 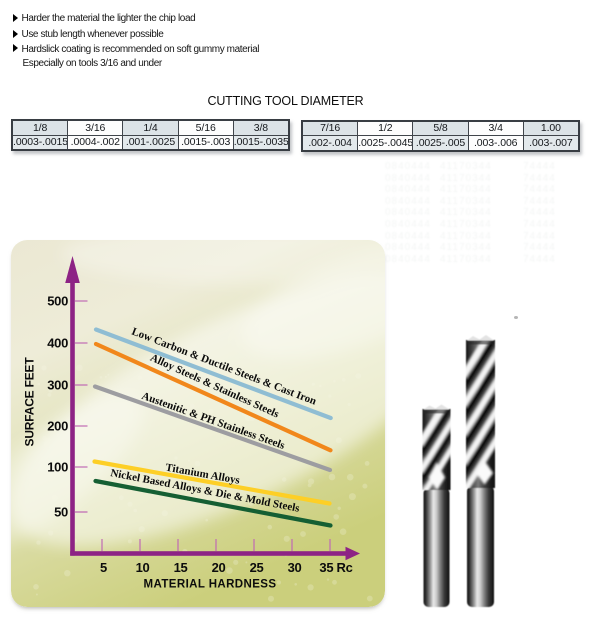 I want to click on svg-text: 35 Rc, so click(x=335, y=567).